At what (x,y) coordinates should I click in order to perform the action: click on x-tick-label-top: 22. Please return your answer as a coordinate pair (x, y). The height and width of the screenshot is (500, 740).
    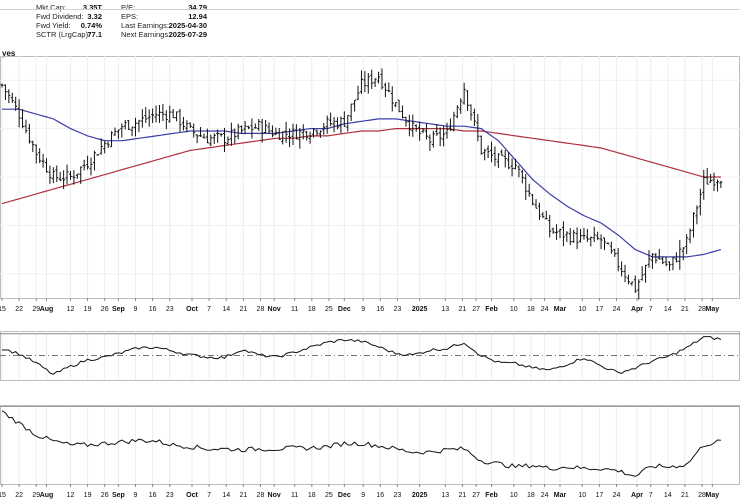
    Looking at the image, I should click on (19, 309).